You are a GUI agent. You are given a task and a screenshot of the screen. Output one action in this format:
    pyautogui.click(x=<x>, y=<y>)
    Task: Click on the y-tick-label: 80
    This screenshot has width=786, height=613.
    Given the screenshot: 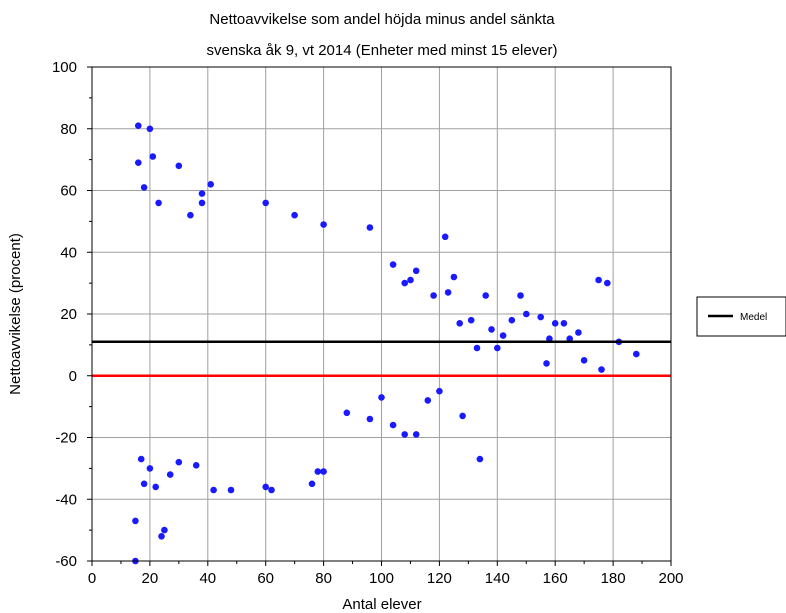 What is the action you would take?
    pyautogui.click(x=68, y=129)
    